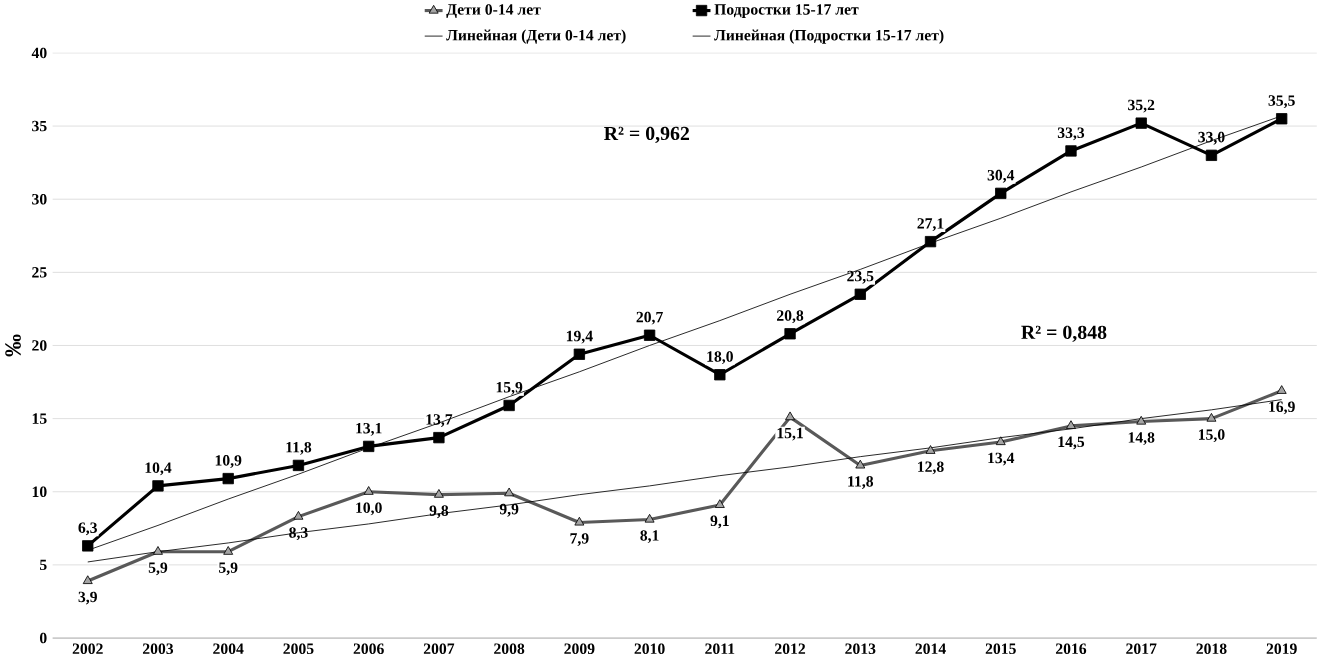  What do you see at coordinates (829, 36) in the screenshot?
I see `legend-label: Линейная (Подростки 15-17 лет)` at bounding box center [829, 36].